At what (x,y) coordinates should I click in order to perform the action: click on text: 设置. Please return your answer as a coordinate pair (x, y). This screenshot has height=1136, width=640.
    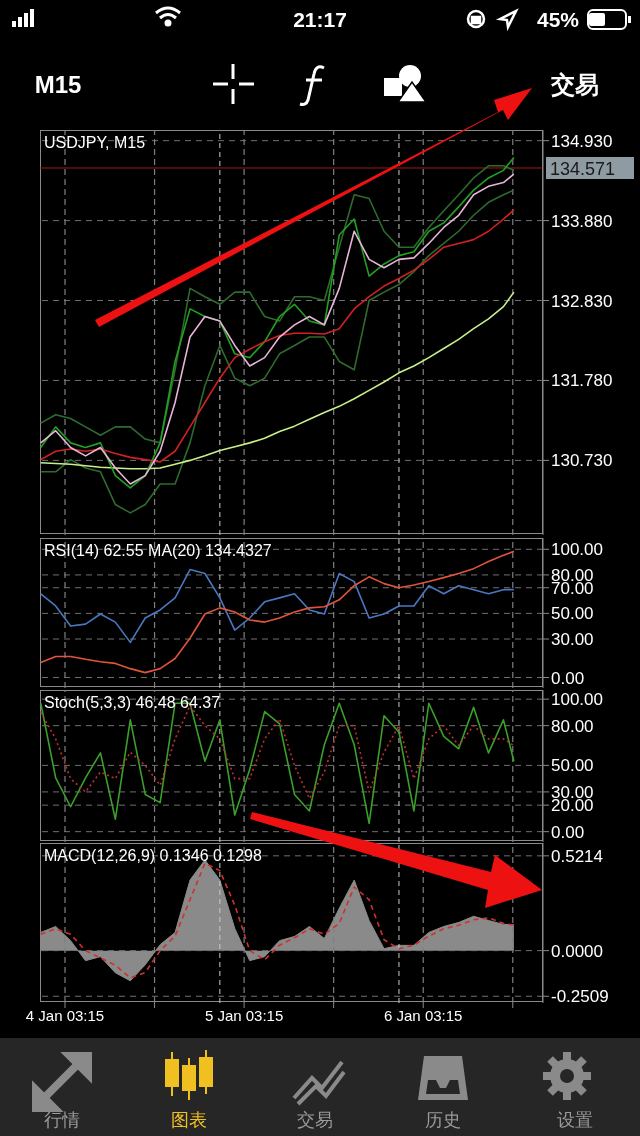
    Looking at the image, I should click on (575, 1121).